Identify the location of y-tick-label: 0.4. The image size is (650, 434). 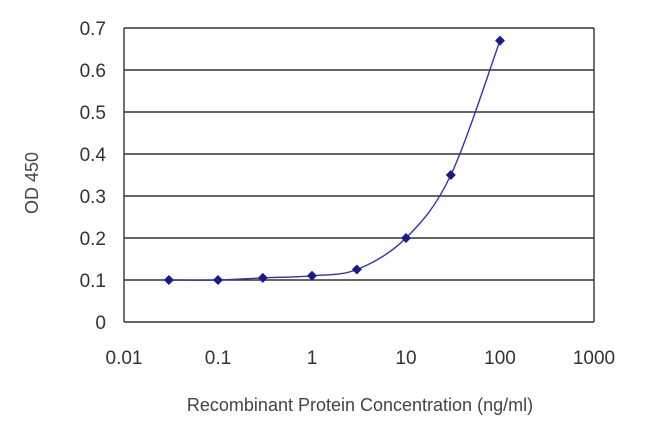
(93, 155).